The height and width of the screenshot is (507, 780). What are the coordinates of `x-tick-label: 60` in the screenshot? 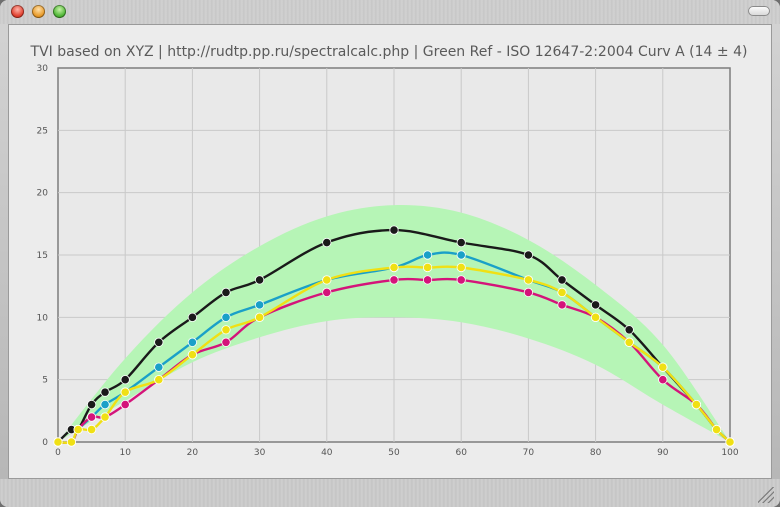 It's located at (461, 453).